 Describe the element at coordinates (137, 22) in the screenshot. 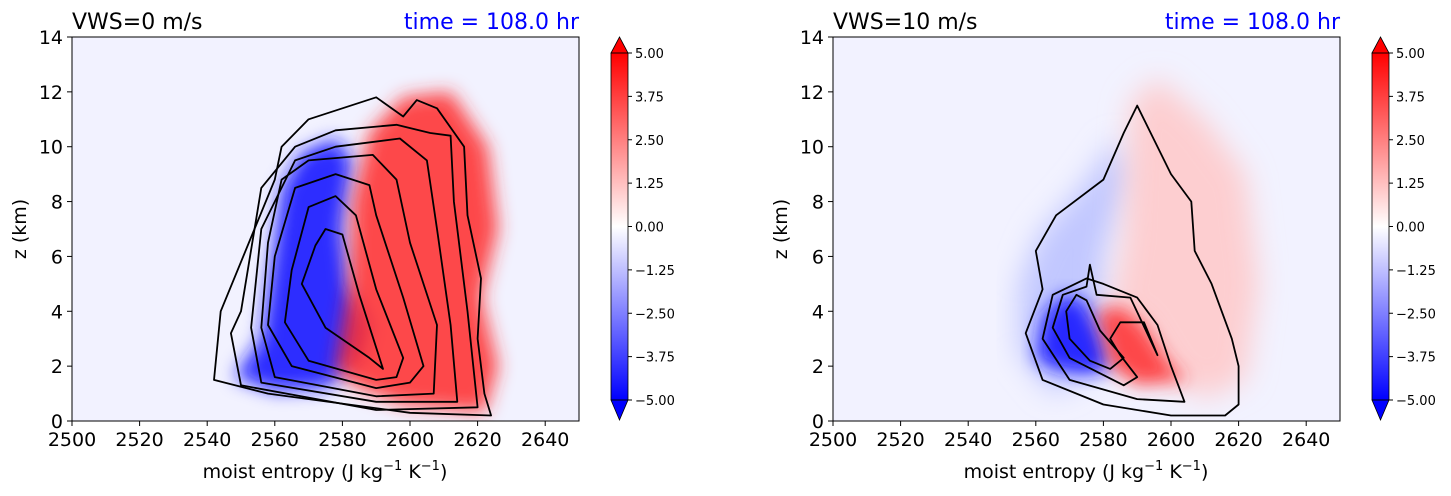

I see `panel-title-left: VWS=0 m/s` at that location.